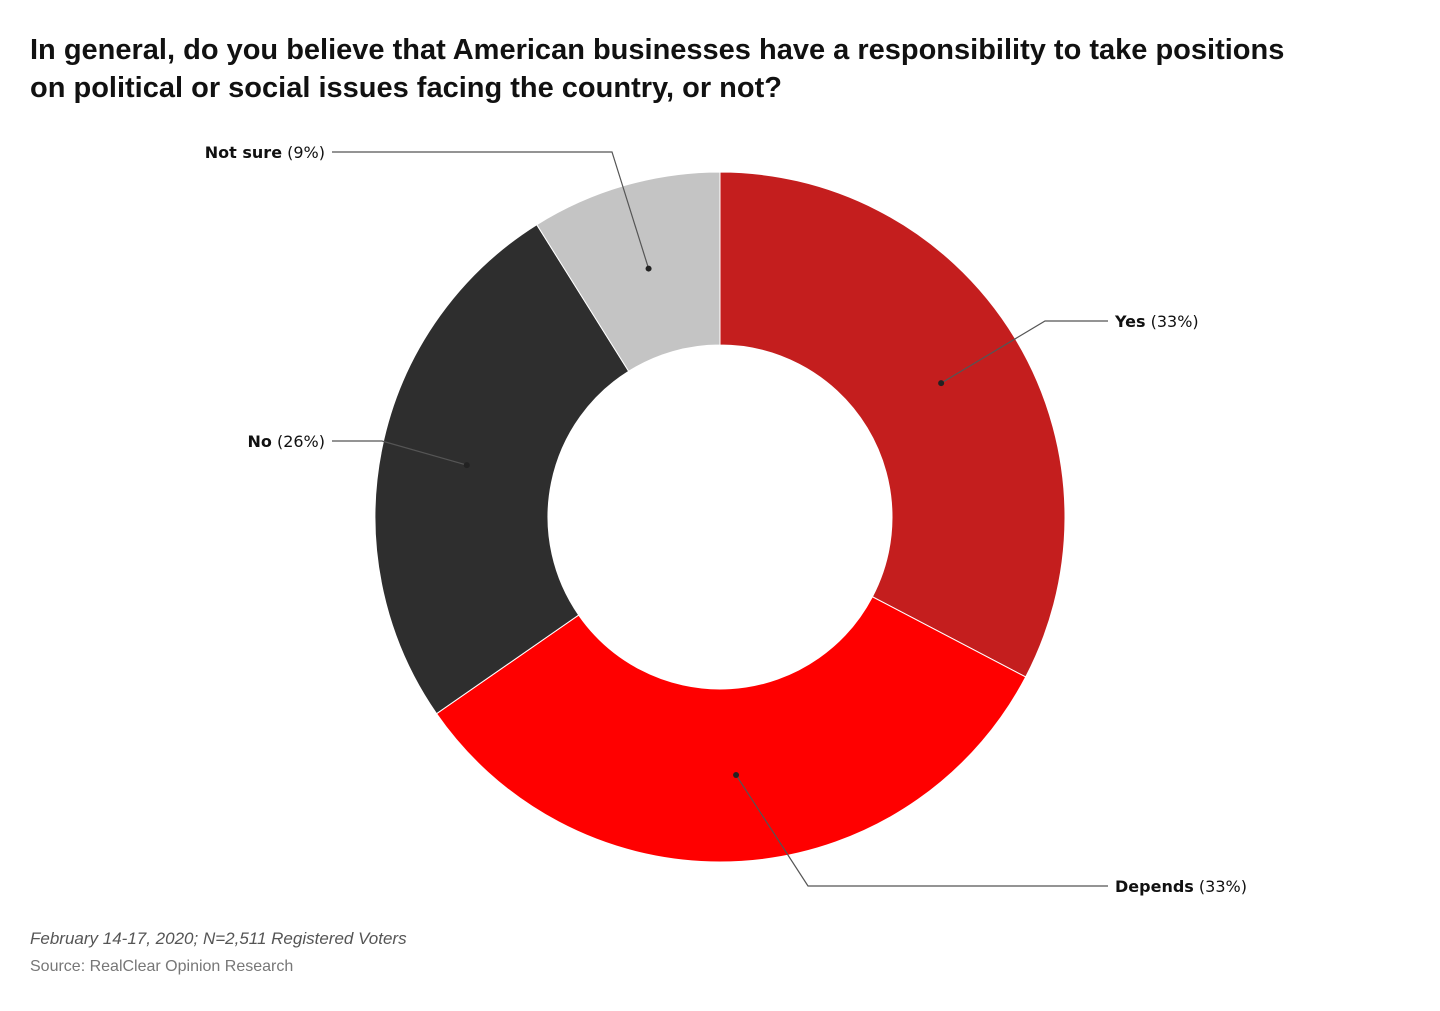 Image resolution: width=1440 pixels, height=1011 pixels. I want to click on slice-label-no: No (26%), so click(286, 441).